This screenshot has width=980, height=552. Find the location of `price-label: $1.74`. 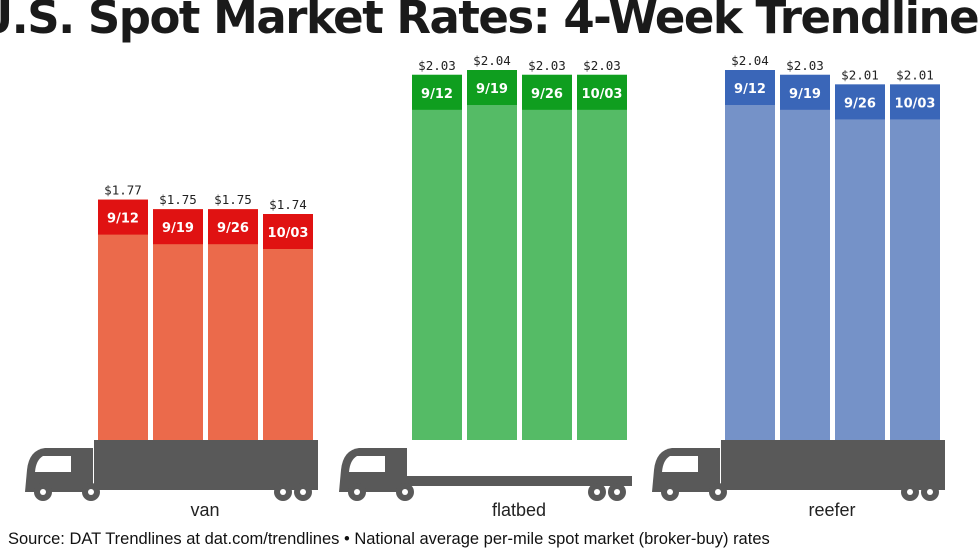

price-label: $1.74 is located at coordinates (288, 204).